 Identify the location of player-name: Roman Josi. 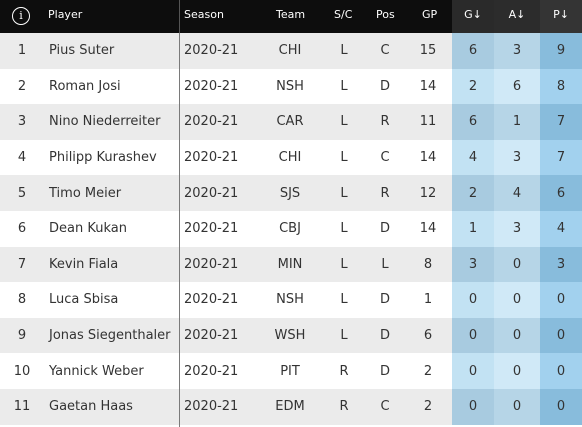
(85, 86).